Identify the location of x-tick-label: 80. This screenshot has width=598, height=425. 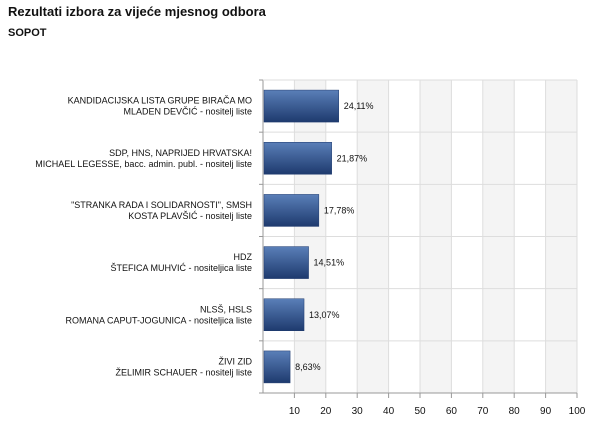
(515, 411).